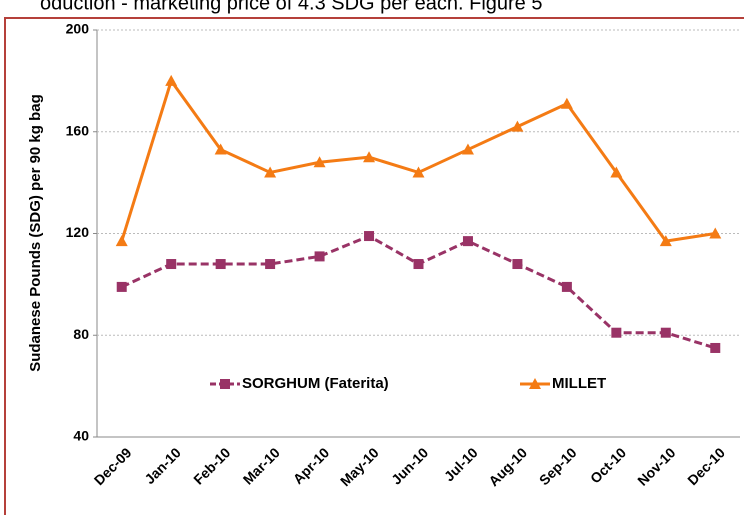 The height and width of the screenshot is (520, 744). I want to click on legend-label: SORGHUM (Faterita), so click(315, 383).